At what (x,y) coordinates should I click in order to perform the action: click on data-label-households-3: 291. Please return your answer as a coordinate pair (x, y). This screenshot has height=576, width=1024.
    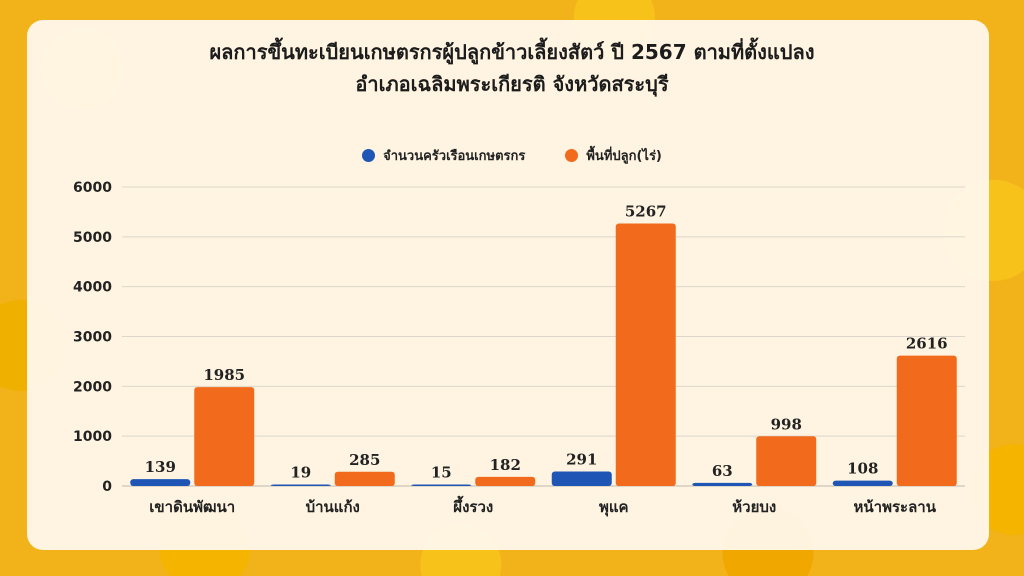
    Looking at the image, I should click on (581, 459).